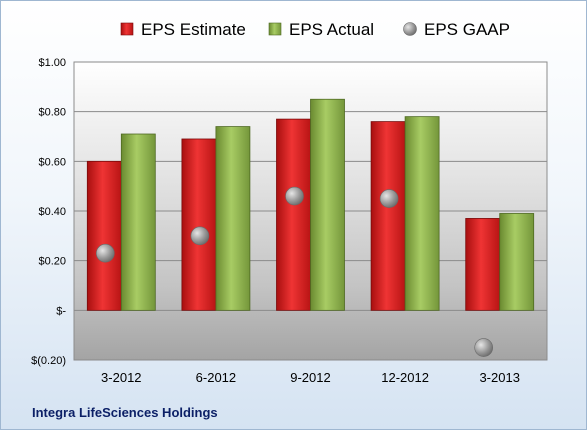  Describe the element at coordinates (105, 253) in the screenshot. I see `gaap-marker-3-2012` at that location.